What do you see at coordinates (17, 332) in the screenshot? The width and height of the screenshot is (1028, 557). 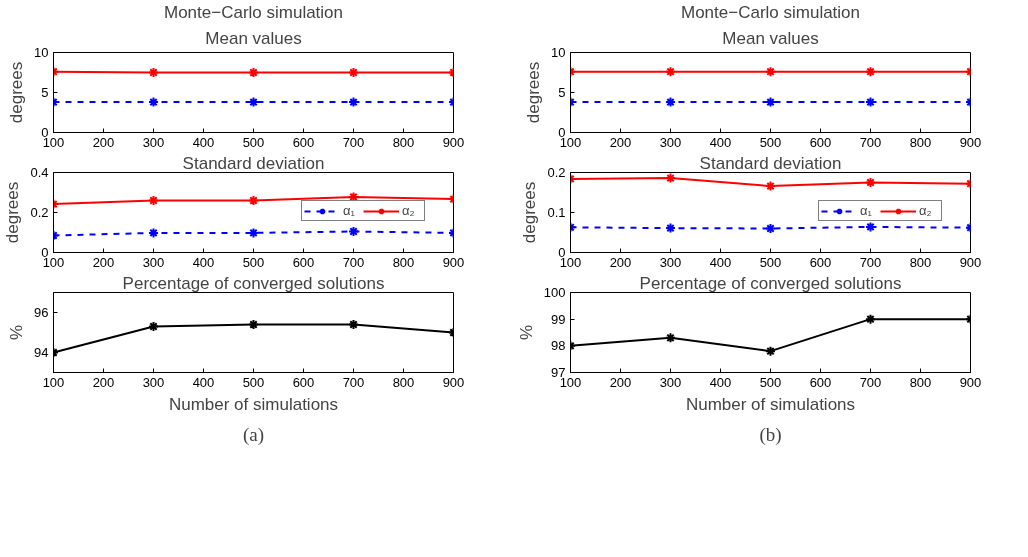 I see `y-axis-title: %` at bounding box center [17, 332].